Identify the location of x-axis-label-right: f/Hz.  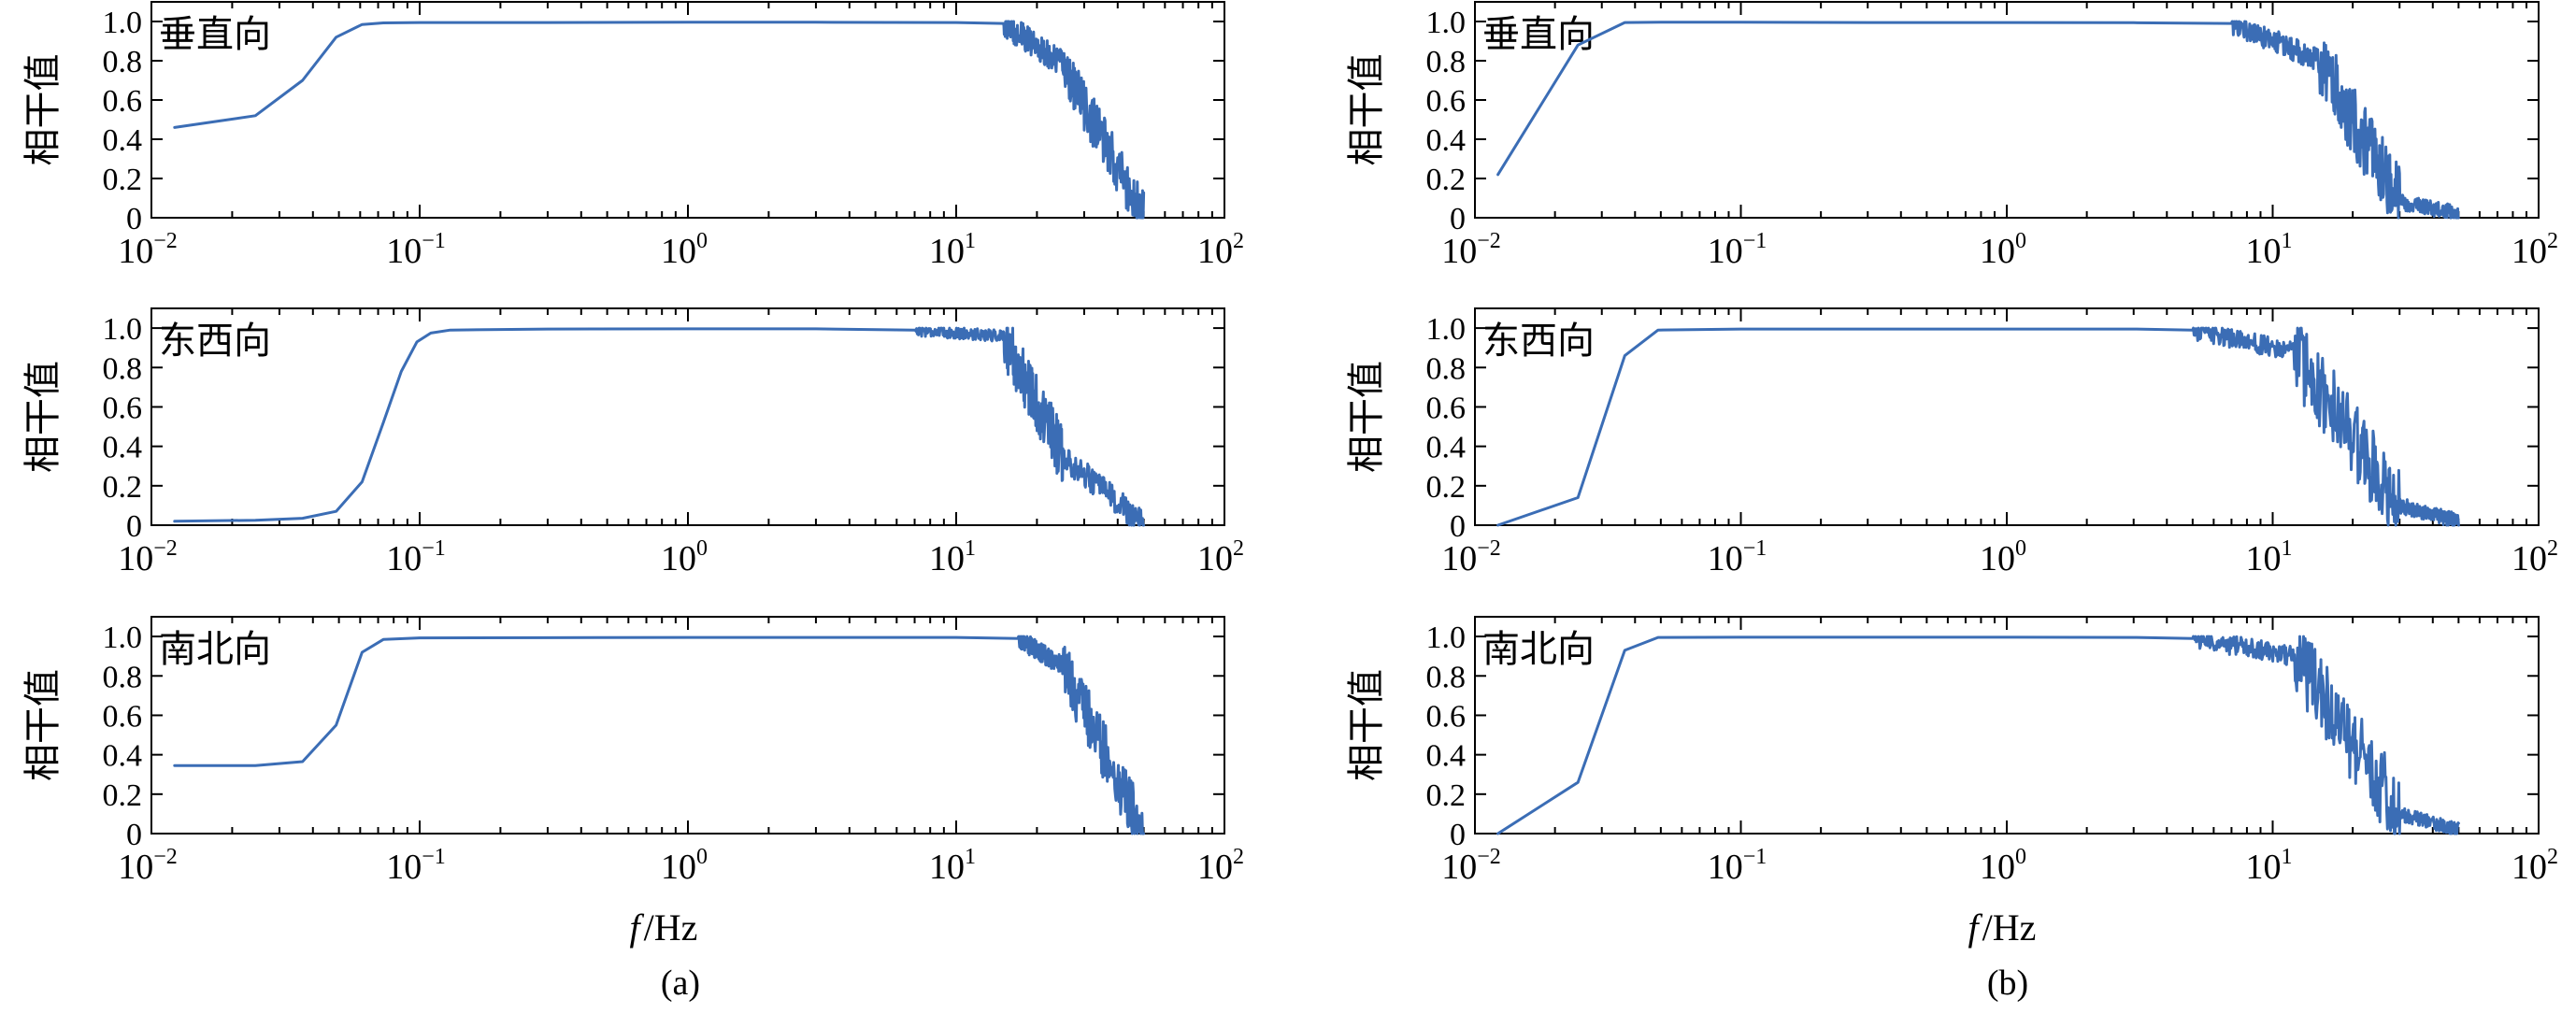
(2002, 928).